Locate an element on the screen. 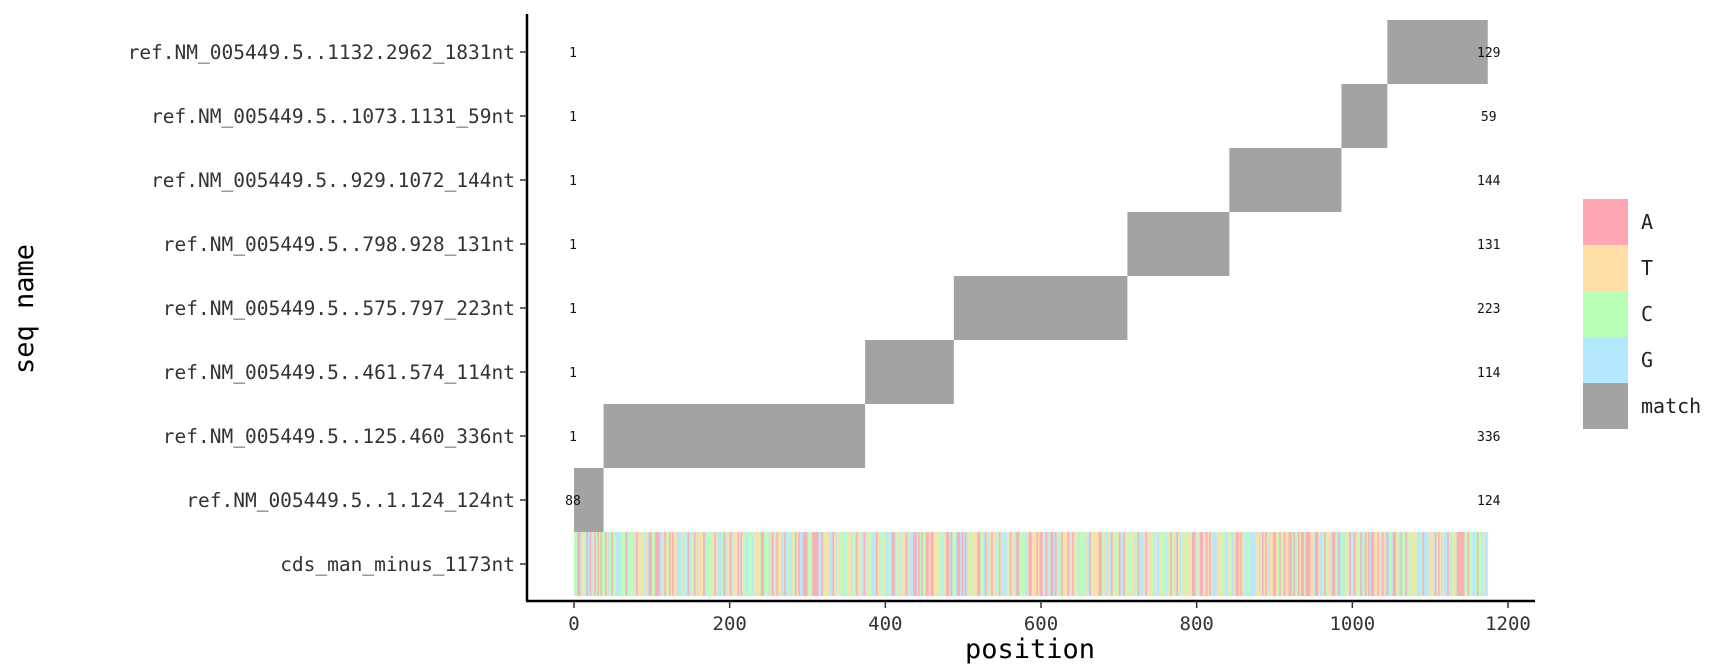 The width and height of the screenshot is (1728, 672). x-axis: 0 200 400 600 800 1000 1200 is located at coordinates (1030, 617).